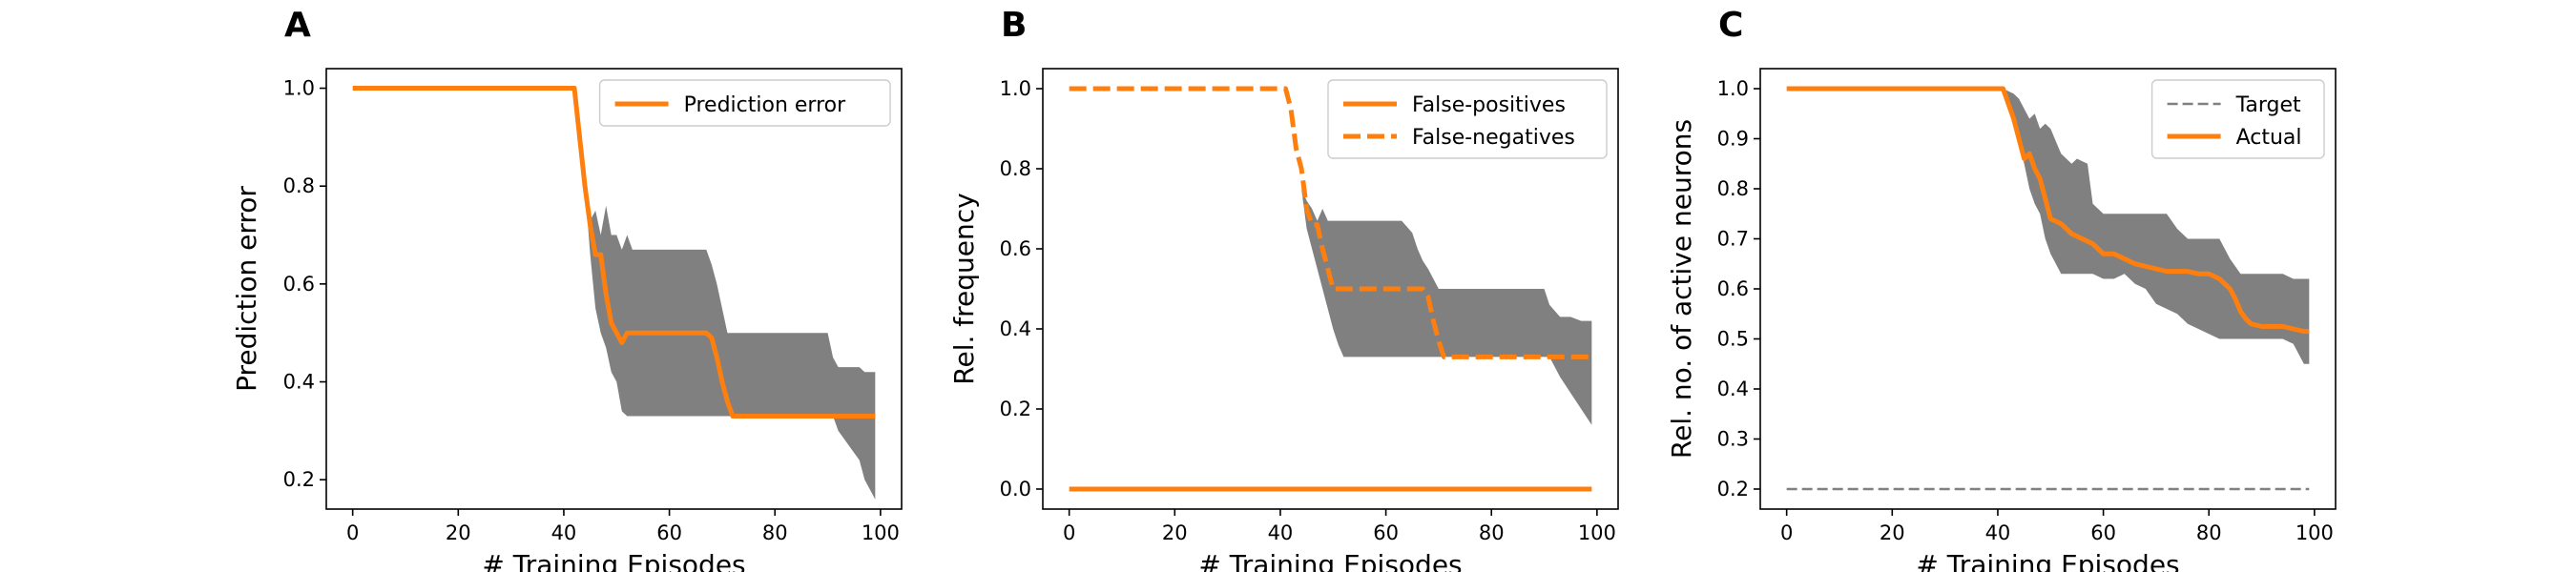  Describe the element at coordinates (1733, 139) in the screenshot. I see `y-tick-label: 0.9` at that location.